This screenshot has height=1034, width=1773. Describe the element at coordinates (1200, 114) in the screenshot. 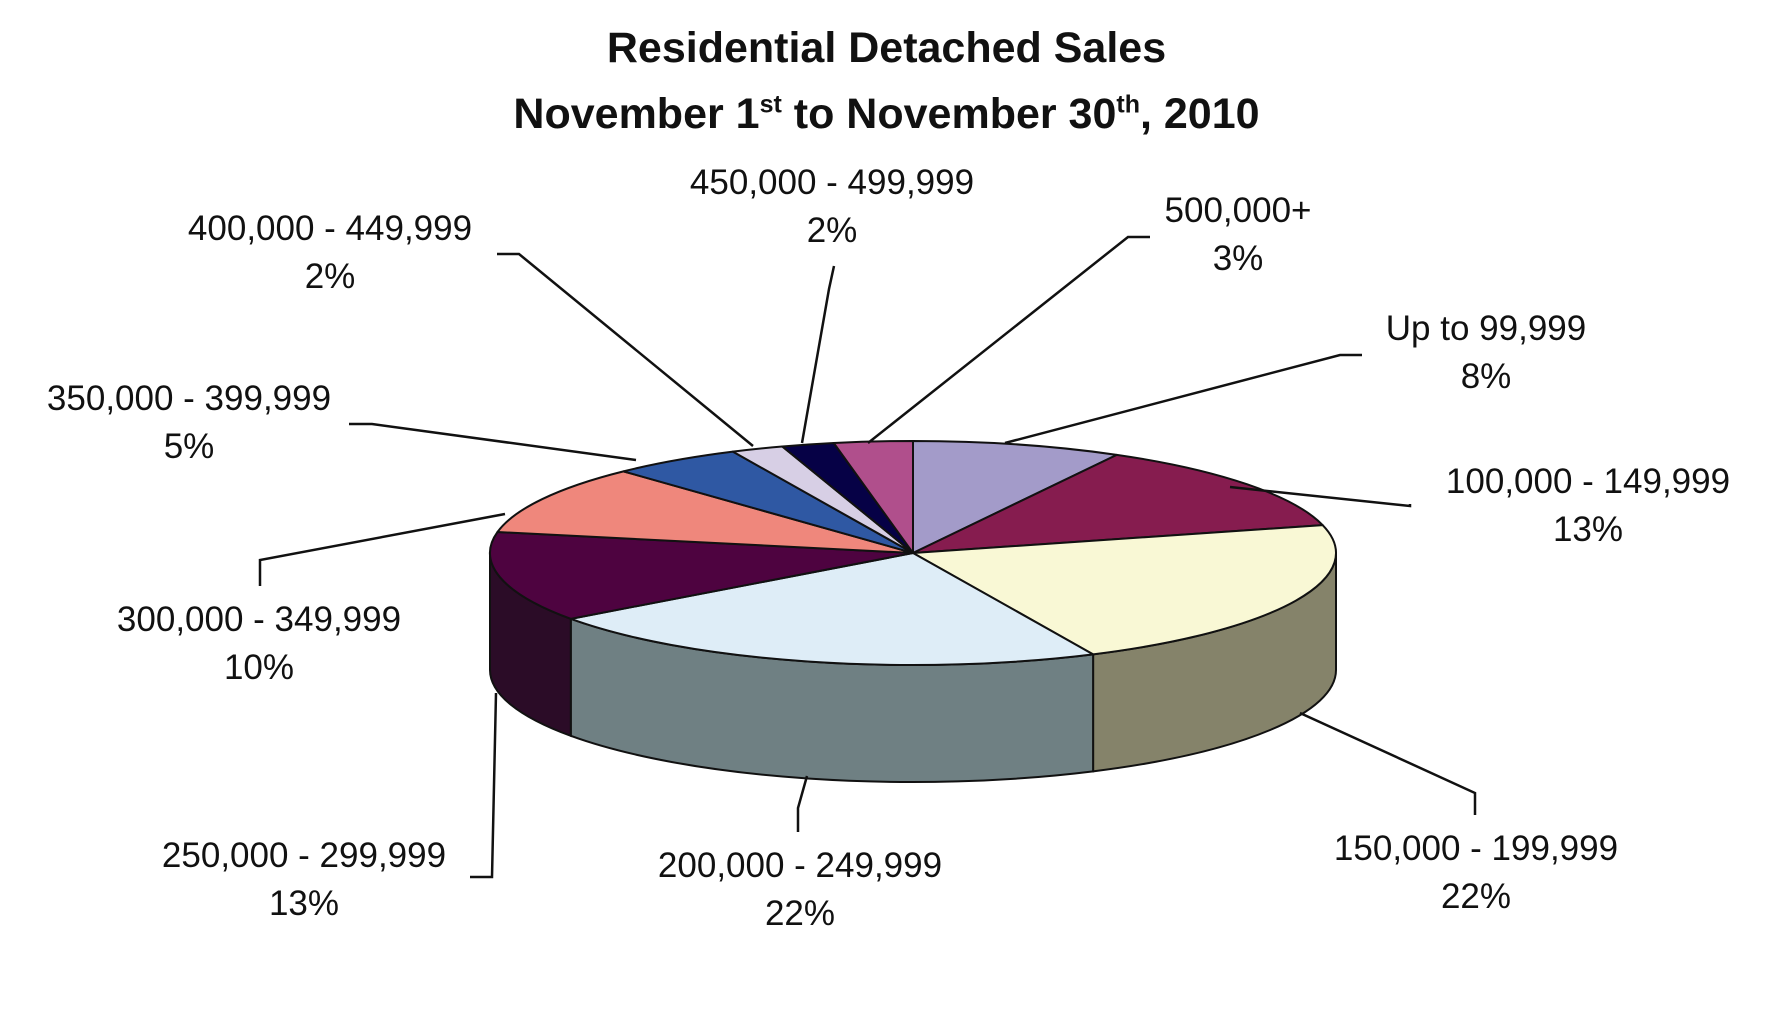

I see `subtitle-part-c: , 2010` at that location.